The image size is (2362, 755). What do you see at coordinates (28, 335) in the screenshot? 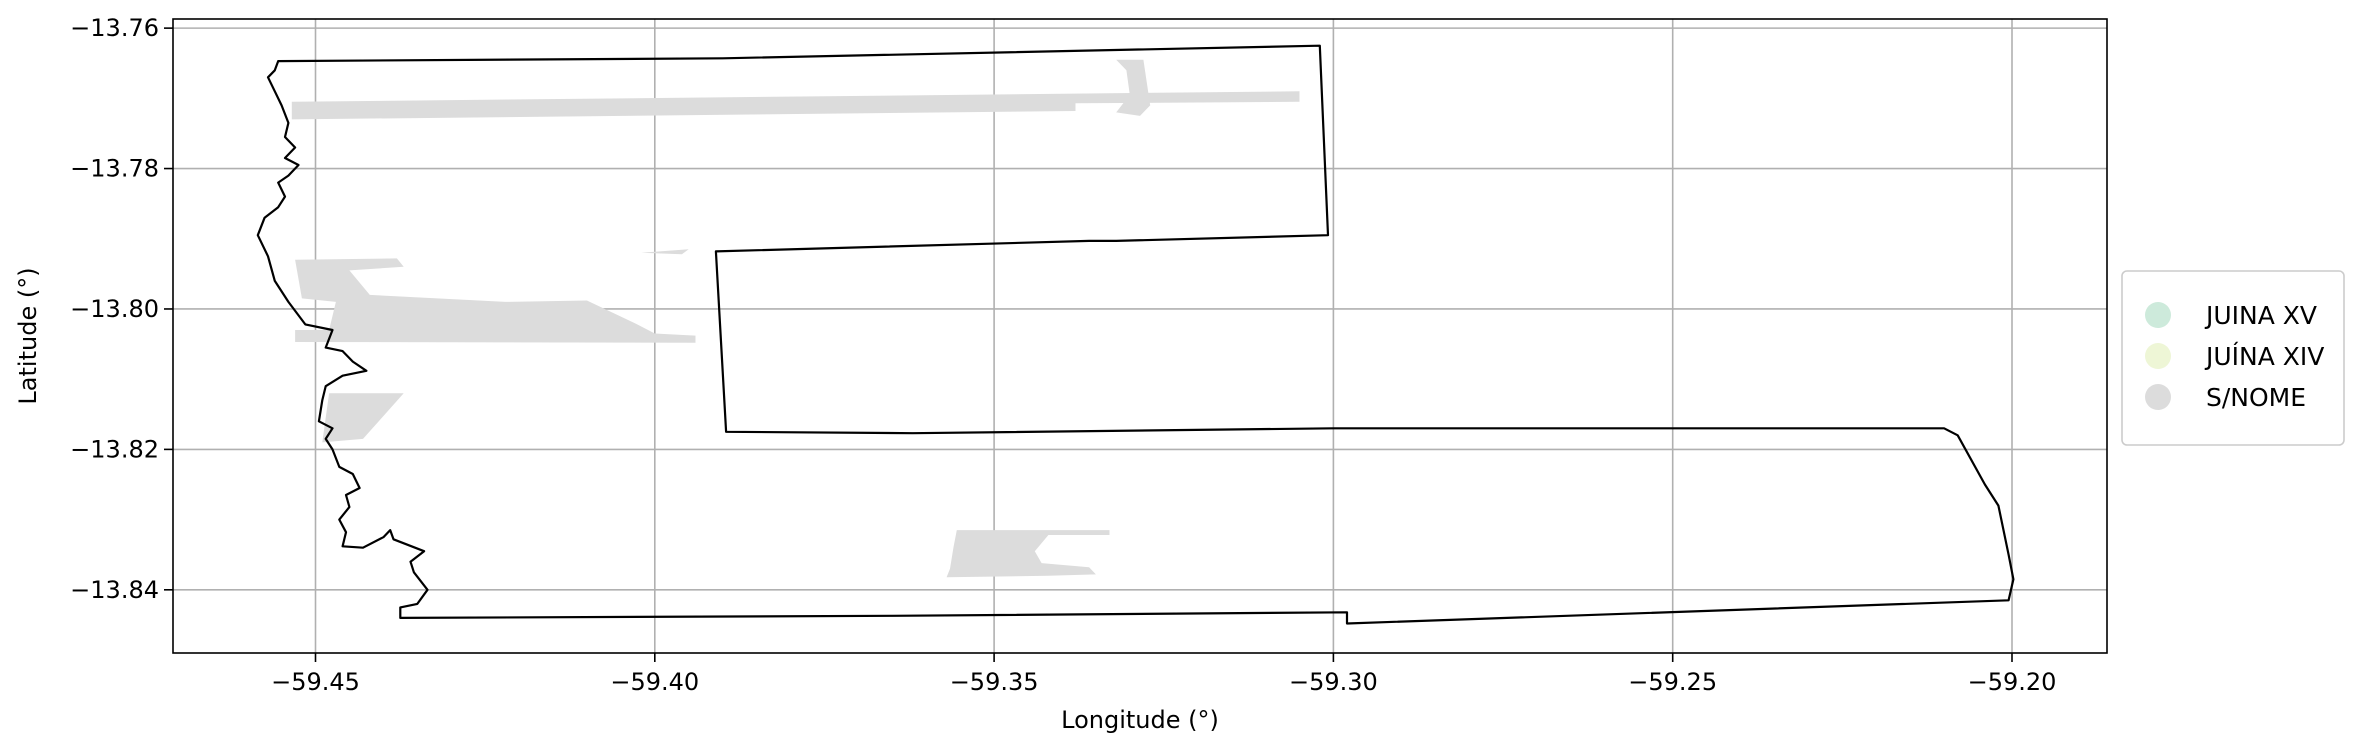
I see `y-axis-label: Latitude (°)` at bounding box center [28, 335].